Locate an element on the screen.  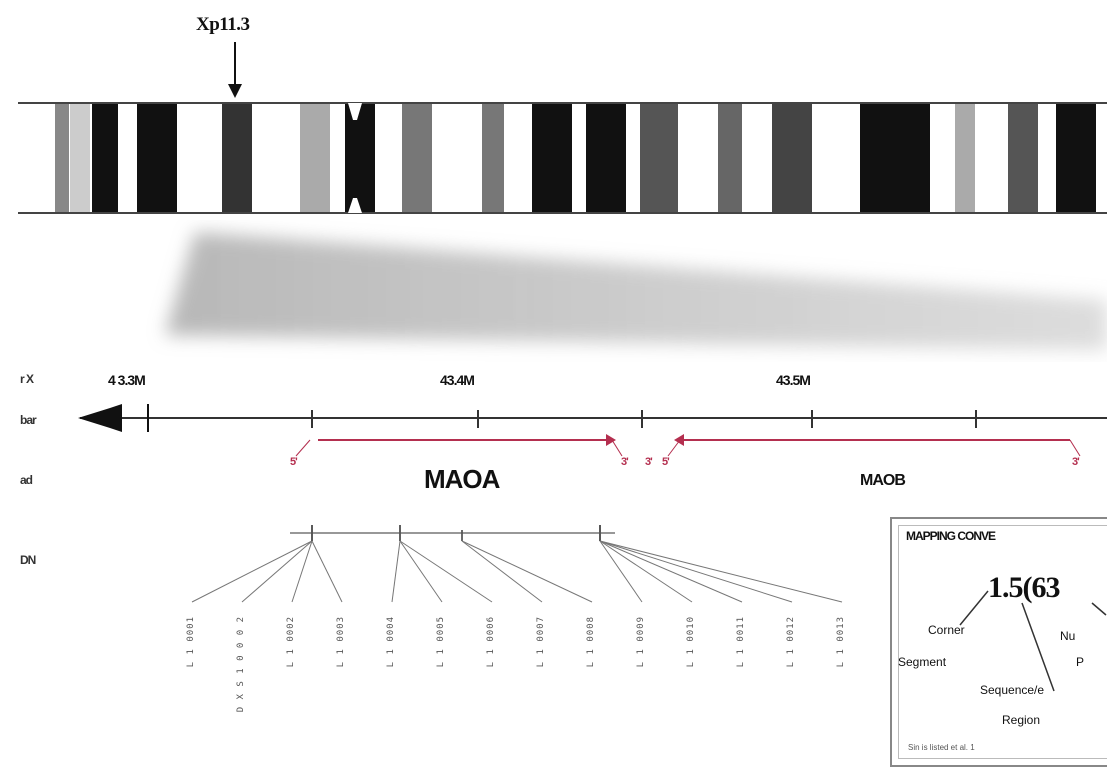
legend-pointer-lines is located at coordinates (1033, 641).